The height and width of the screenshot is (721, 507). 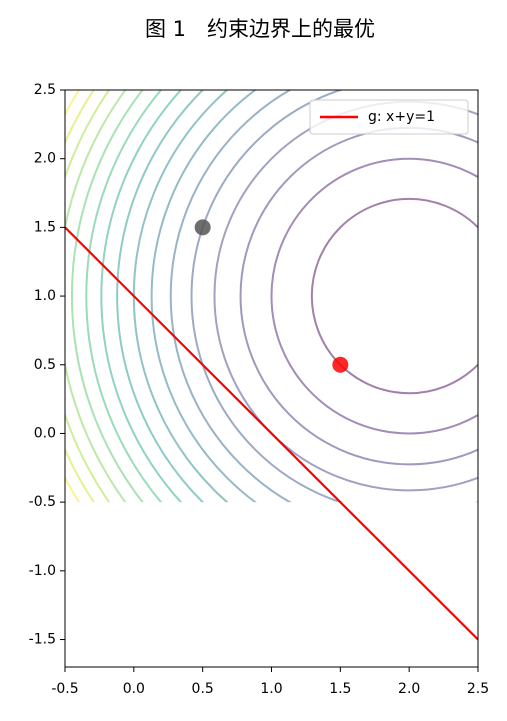 What do you see at coordinates (45, 90) in the screenshot?
I see `y-tick-label: 2.5` at bounding box center [45, 90].